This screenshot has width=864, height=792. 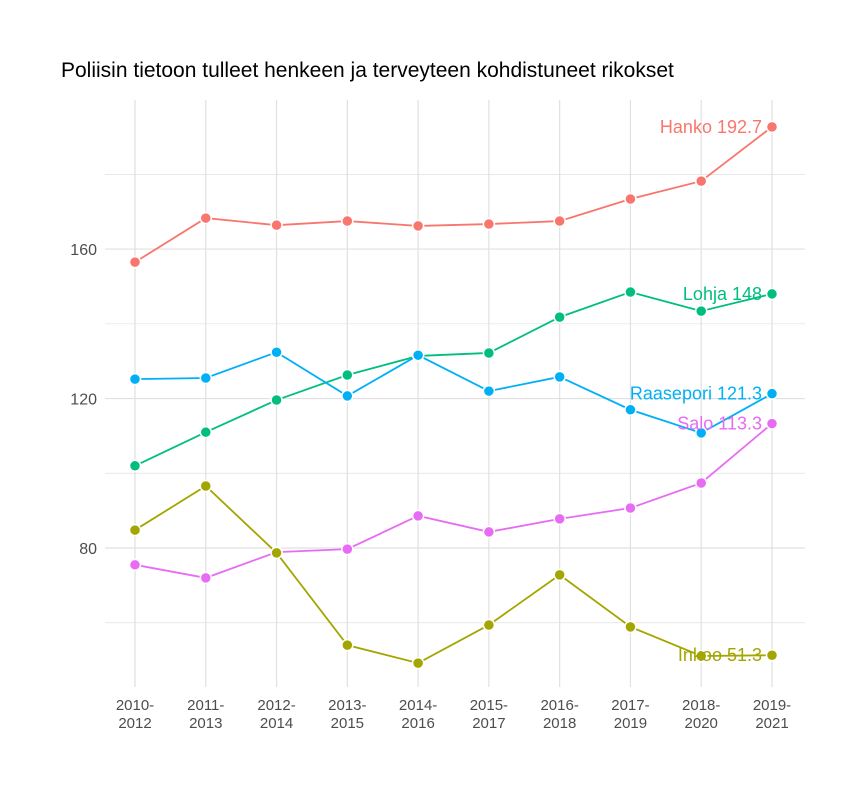 What do you see at coordinates (418, 714) in the screenshot?
I see `x-tick-label: 2014-2016` at bounding box center [418, 714].